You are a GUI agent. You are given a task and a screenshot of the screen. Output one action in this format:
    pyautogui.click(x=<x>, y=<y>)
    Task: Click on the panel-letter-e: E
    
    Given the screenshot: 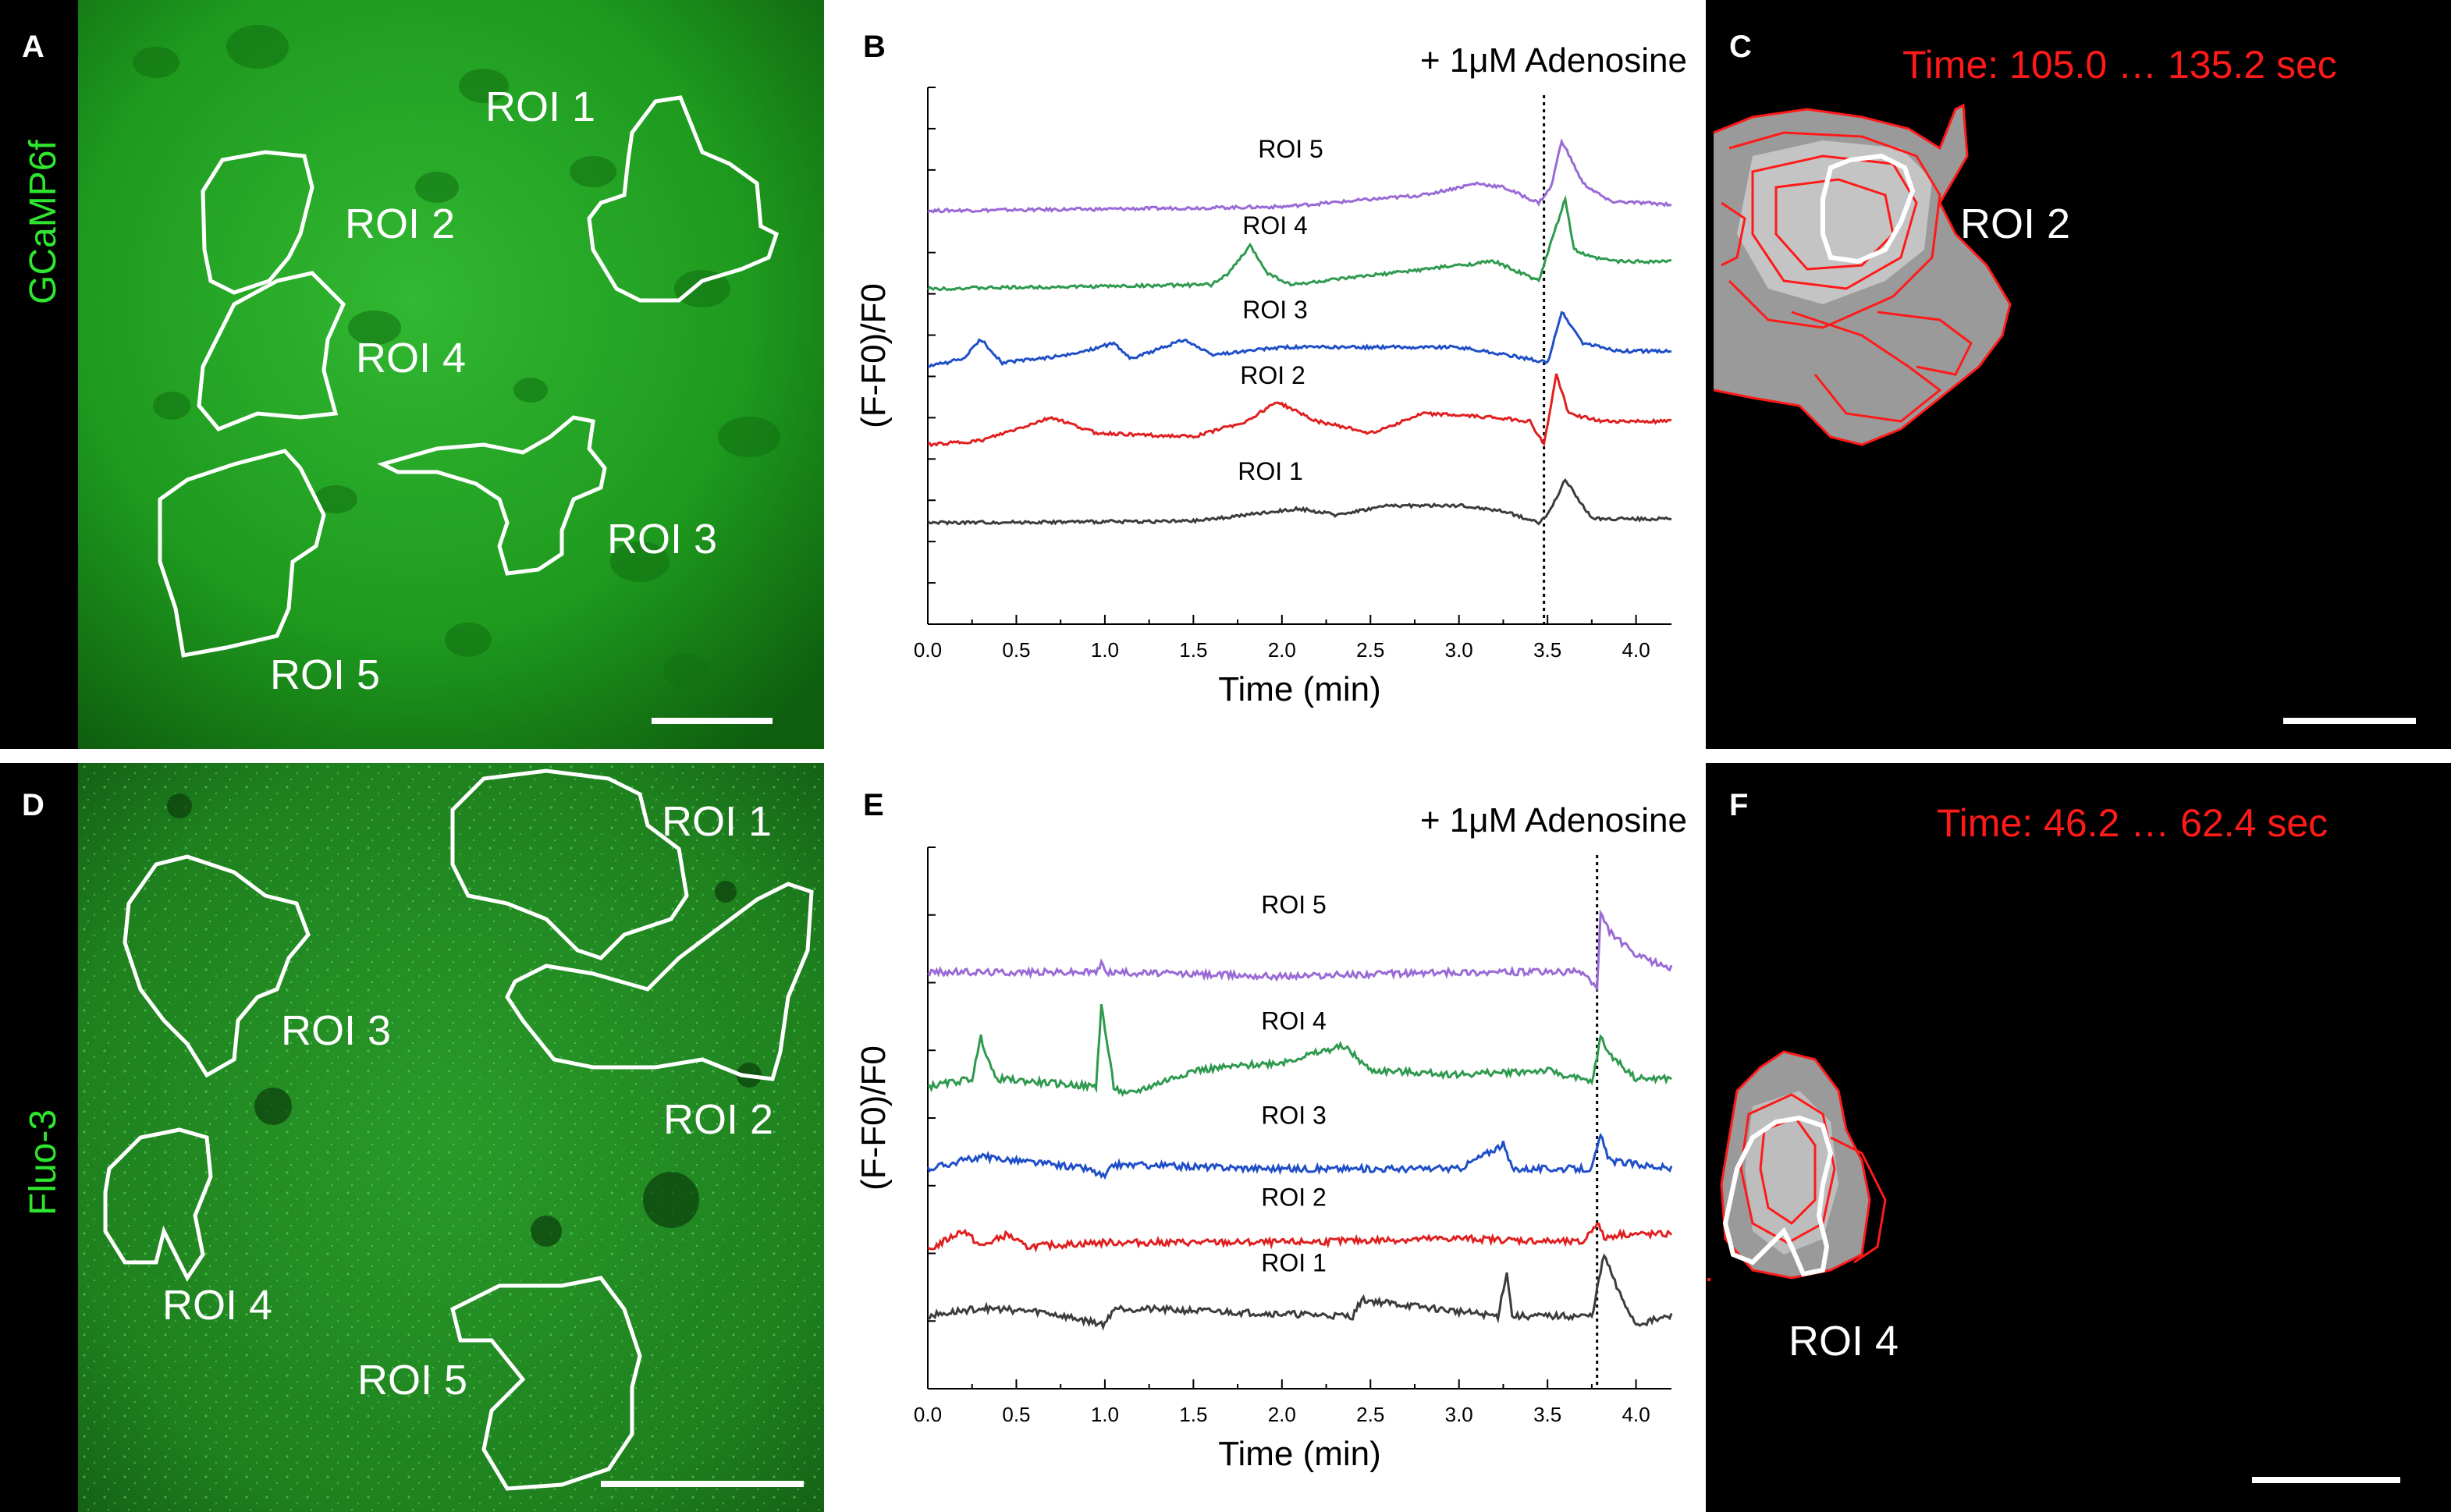 What is the action you would take?
    pyautogui.click(x=873, y=805)
    